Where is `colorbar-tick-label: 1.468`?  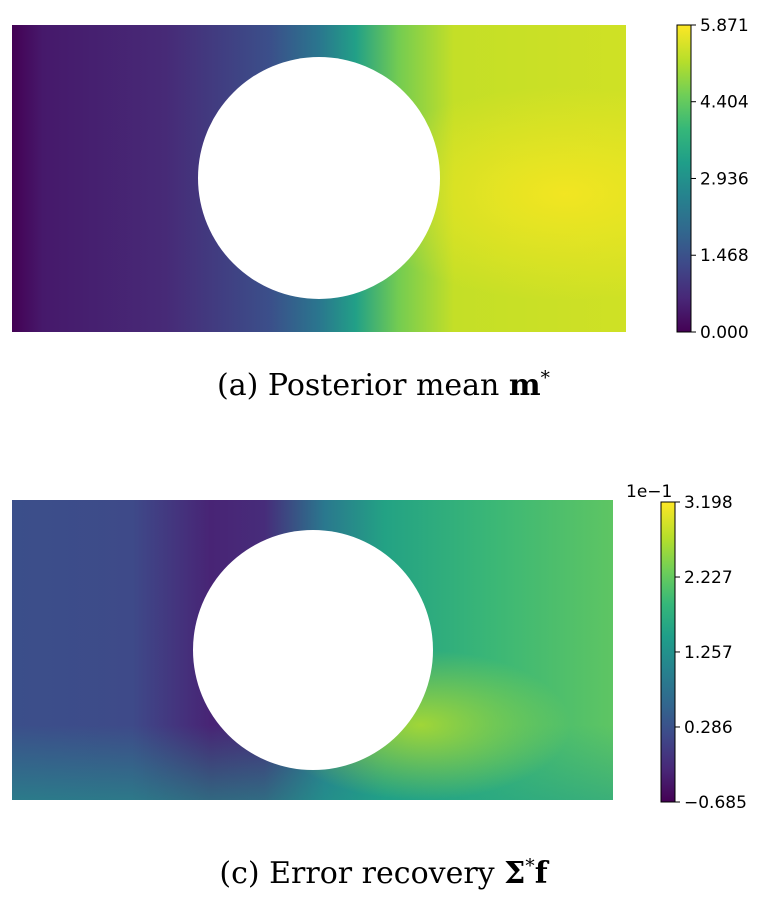 colorbar-tick-label: 1.468 is located at coordinates (724, 256).